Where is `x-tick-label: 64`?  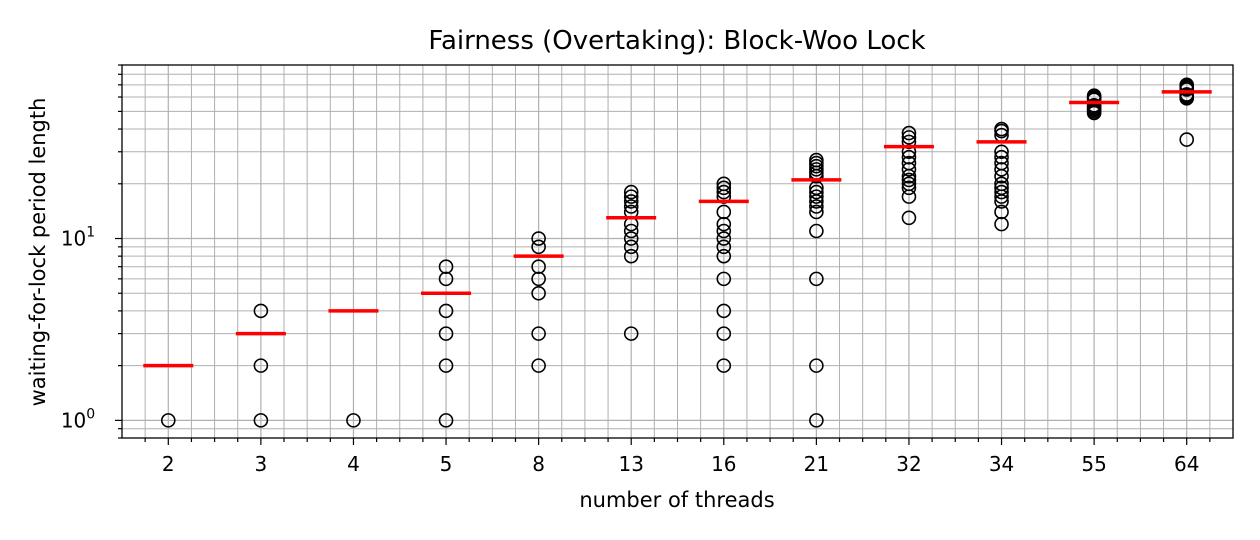
x-tick-label: 64 is located at coordinates (1186, 464).